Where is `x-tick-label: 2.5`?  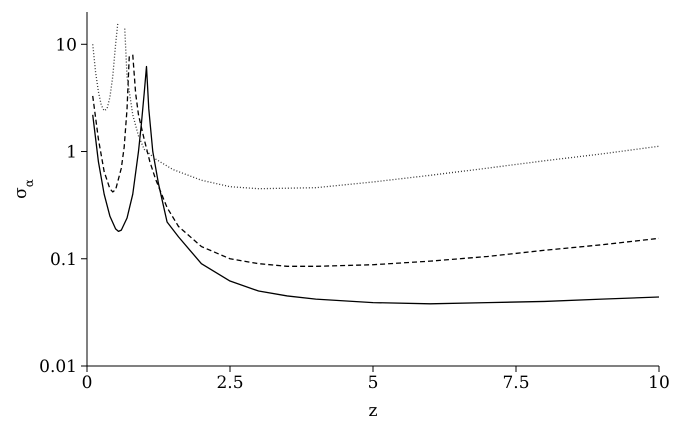 x-tick-label: 2.5 is located at coordinates (230, 383).